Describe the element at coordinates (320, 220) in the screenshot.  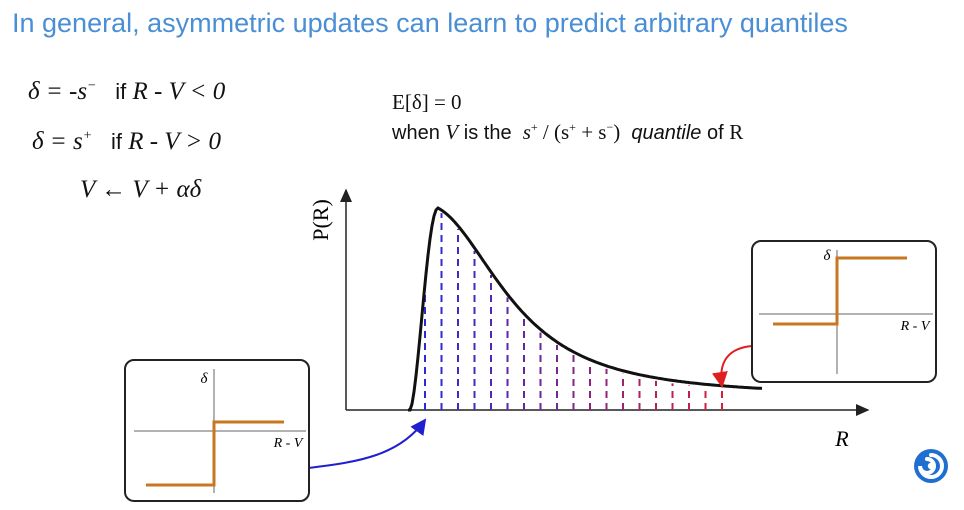
I see `y-axis-label: P(R)` at that location.